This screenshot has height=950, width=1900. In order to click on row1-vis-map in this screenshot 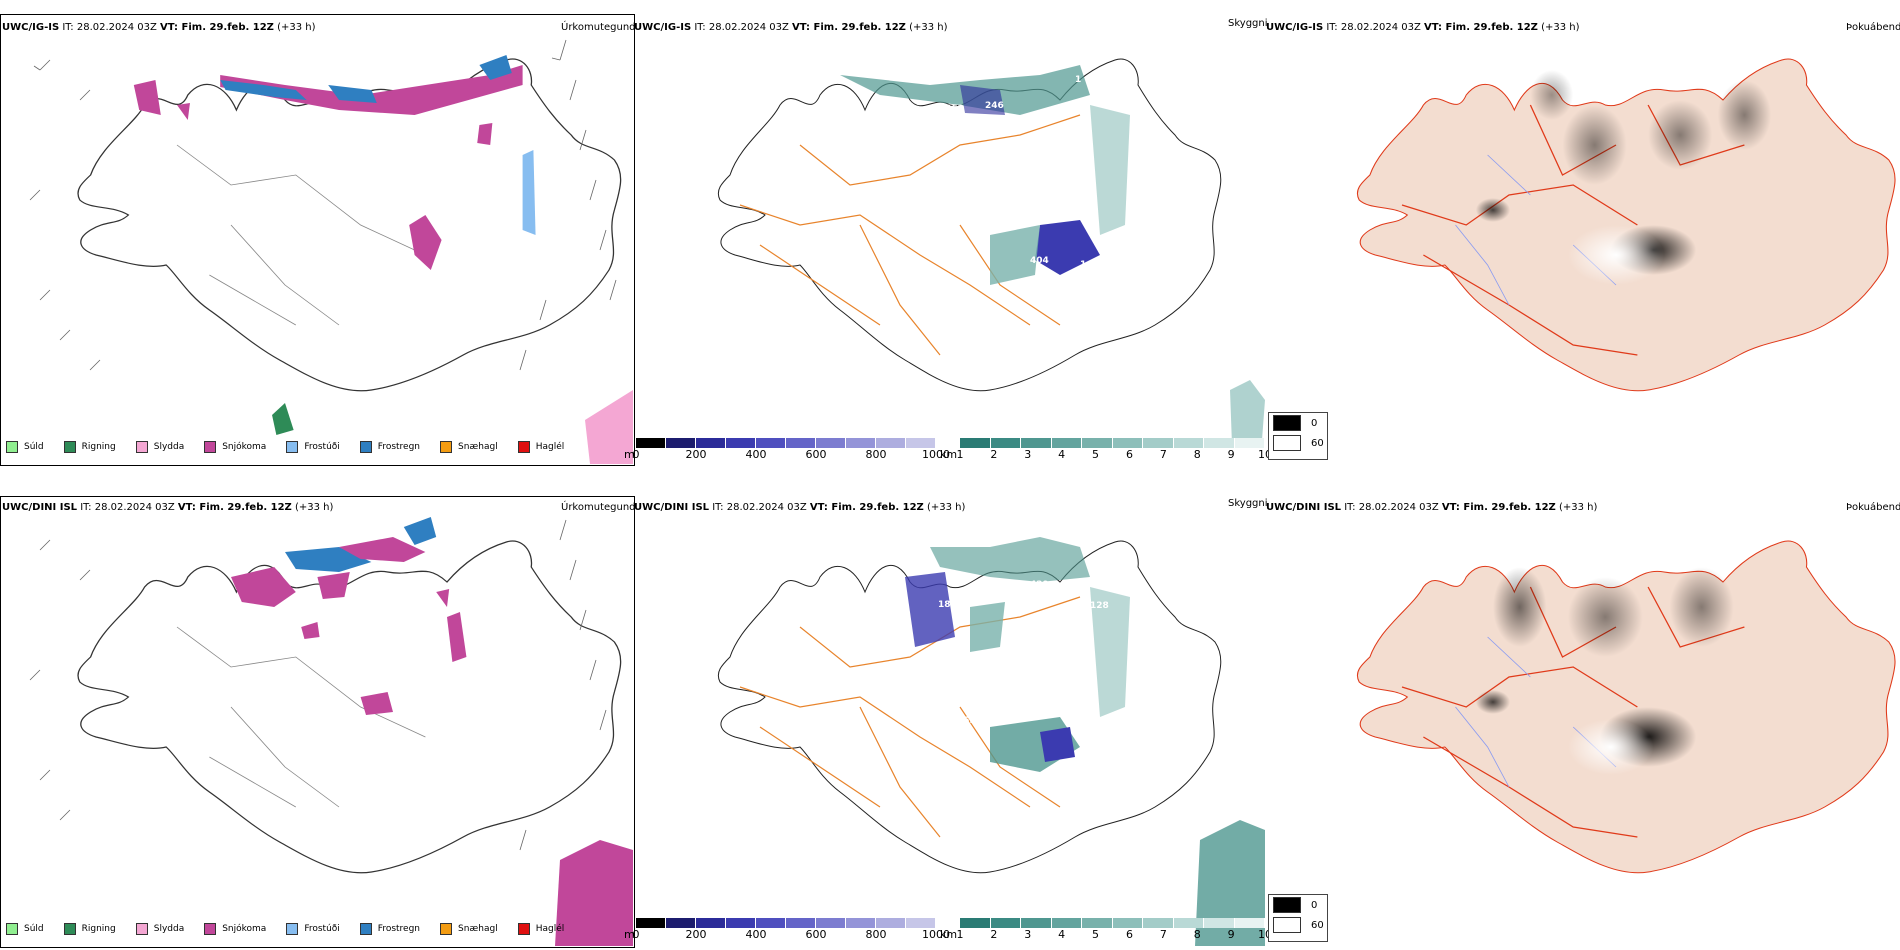, I will do `click(969, 225)`.